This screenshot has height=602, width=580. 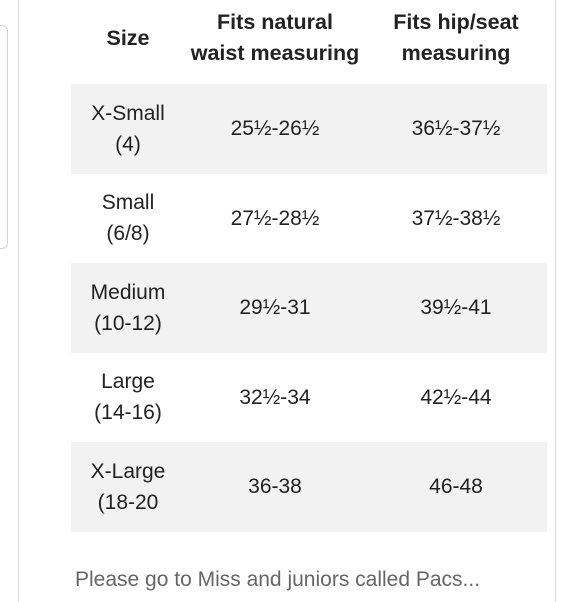 What do you see at coordinates (128, 486) in the screenshot?
I see `size-cell: X-Large (18-20` at bounding box center [128, 486].